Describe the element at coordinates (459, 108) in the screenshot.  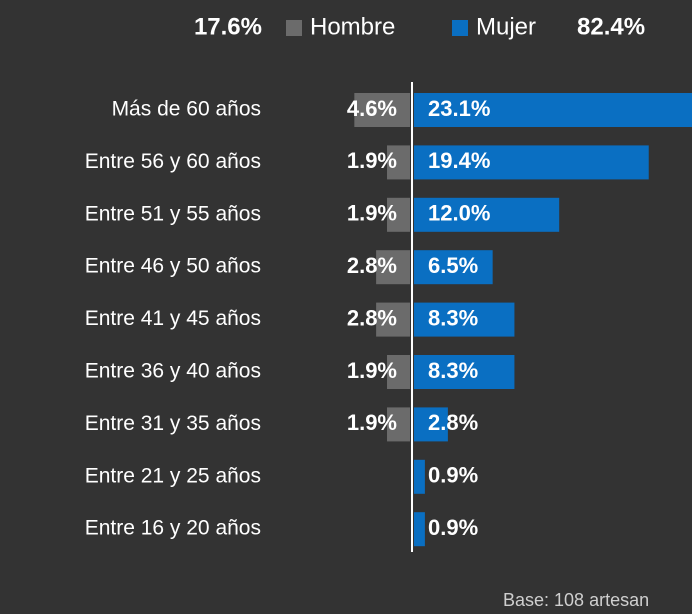
I see `value-label: 23.1%` at that location.